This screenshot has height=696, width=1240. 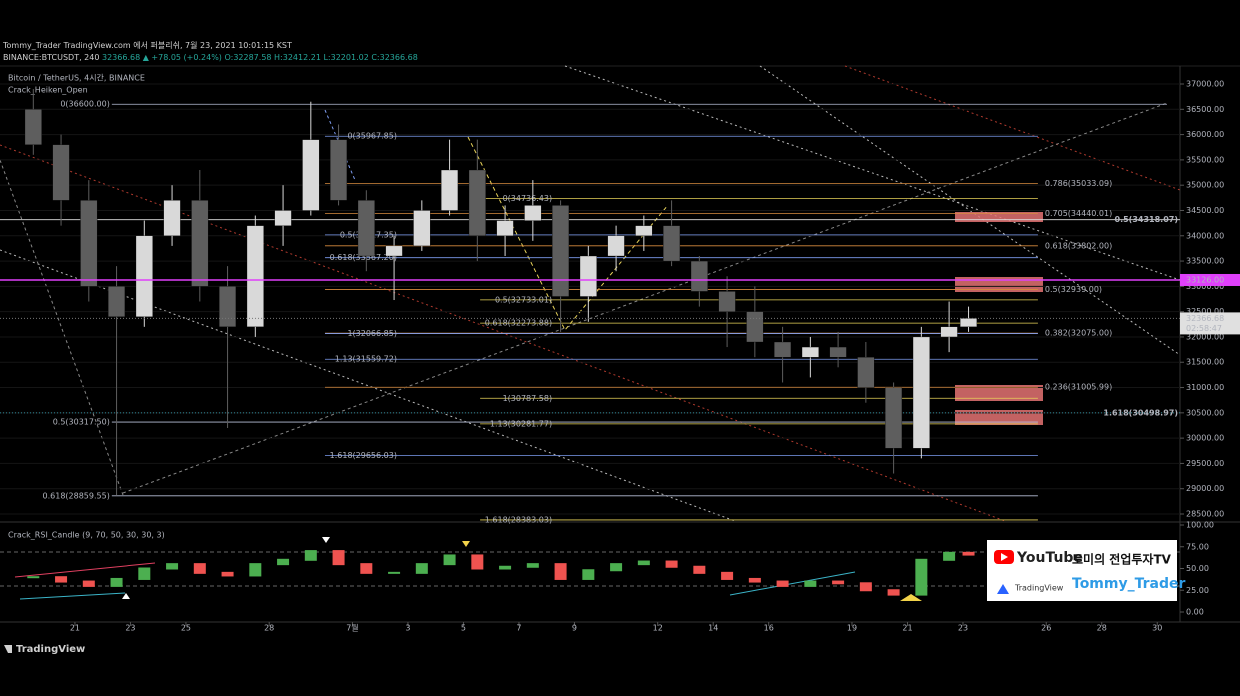 I want to click on y-tick-label: 50.00, so click(x=1197, y=568).